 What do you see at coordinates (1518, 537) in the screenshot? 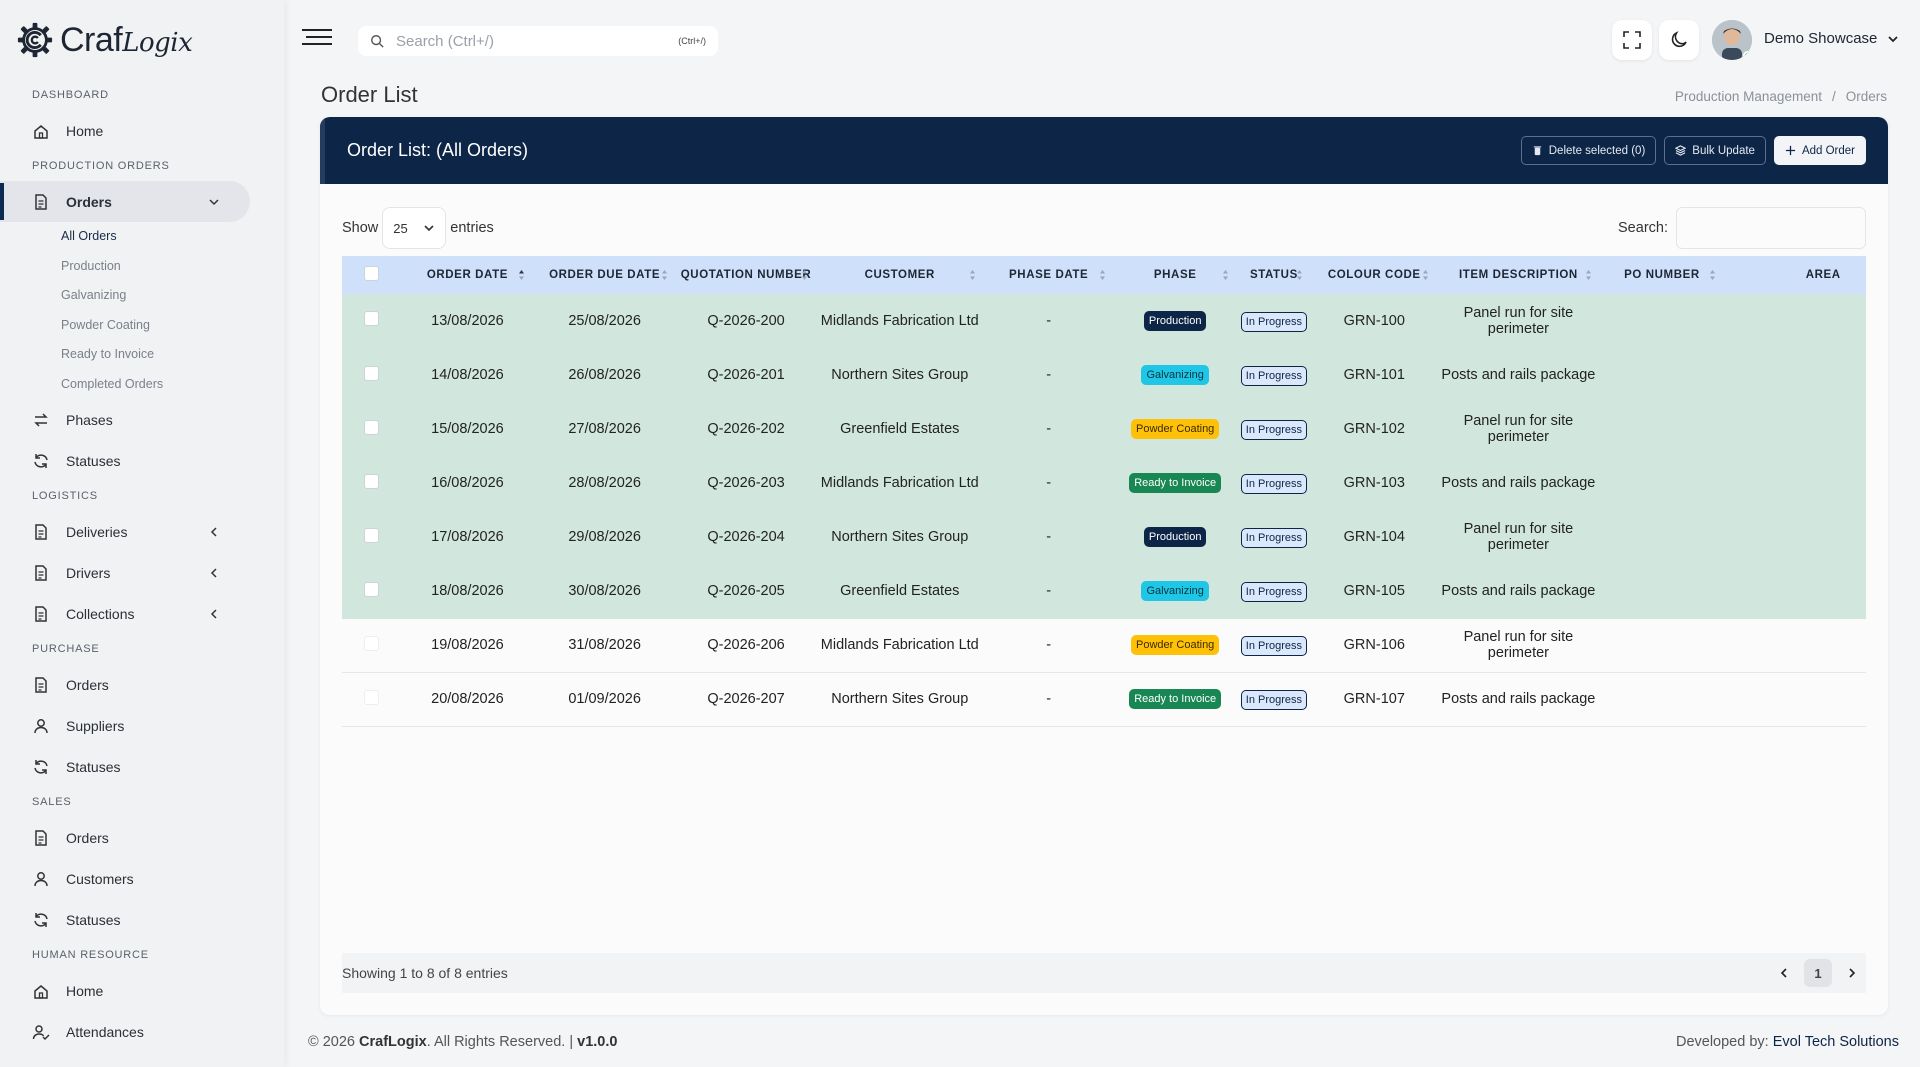
I see `cell-item-description: Panel run for site perimeter` at bounding box center [1518, 537].